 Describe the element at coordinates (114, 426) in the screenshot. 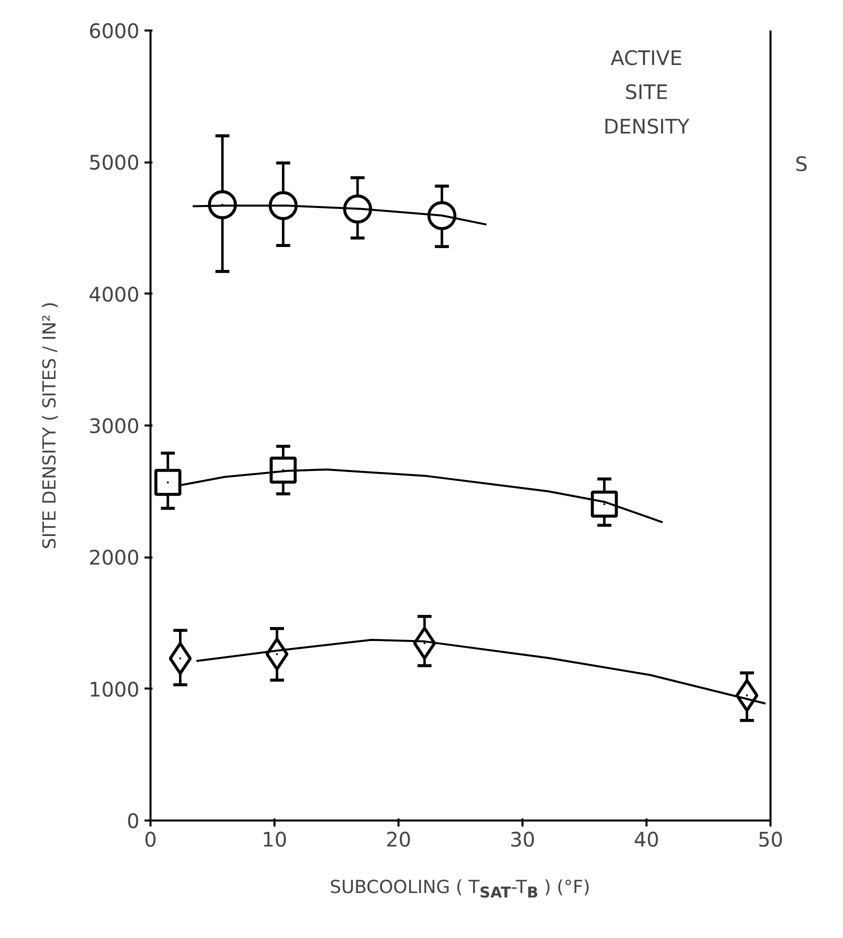

I see `y-tick-label: 3000` at that location.